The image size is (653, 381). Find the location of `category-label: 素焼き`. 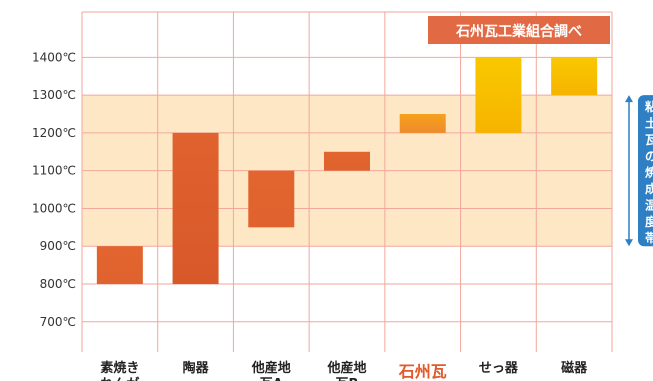

category-label: 素焼き is located at coordinates (119, 368).